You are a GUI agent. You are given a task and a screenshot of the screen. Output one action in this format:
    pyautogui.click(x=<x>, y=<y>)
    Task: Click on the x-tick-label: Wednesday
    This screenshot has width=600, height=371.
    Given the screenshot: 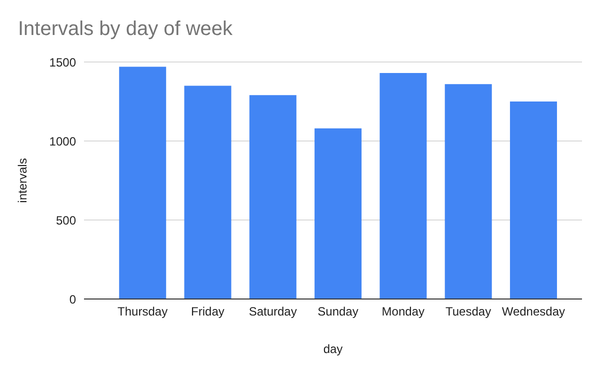 What is the action you would take?
    pyautogui.click(x=534, y=311)
    